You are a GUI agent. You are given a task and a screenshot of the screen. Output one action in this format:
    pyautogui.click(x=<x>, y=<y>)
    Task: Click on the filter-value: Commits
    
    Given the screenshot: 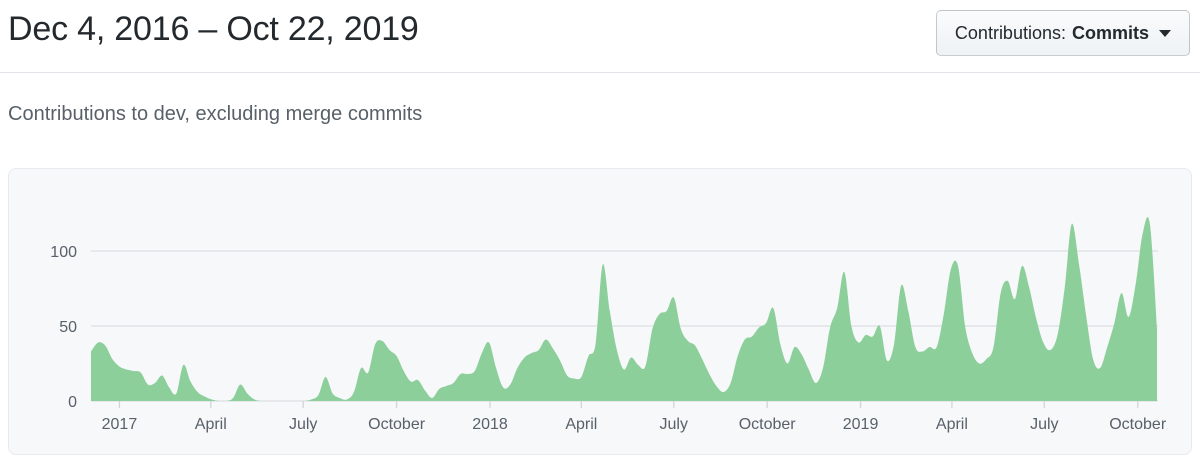 What is the action you would take?
    pyautogui.click(x=1110, y=32)
    